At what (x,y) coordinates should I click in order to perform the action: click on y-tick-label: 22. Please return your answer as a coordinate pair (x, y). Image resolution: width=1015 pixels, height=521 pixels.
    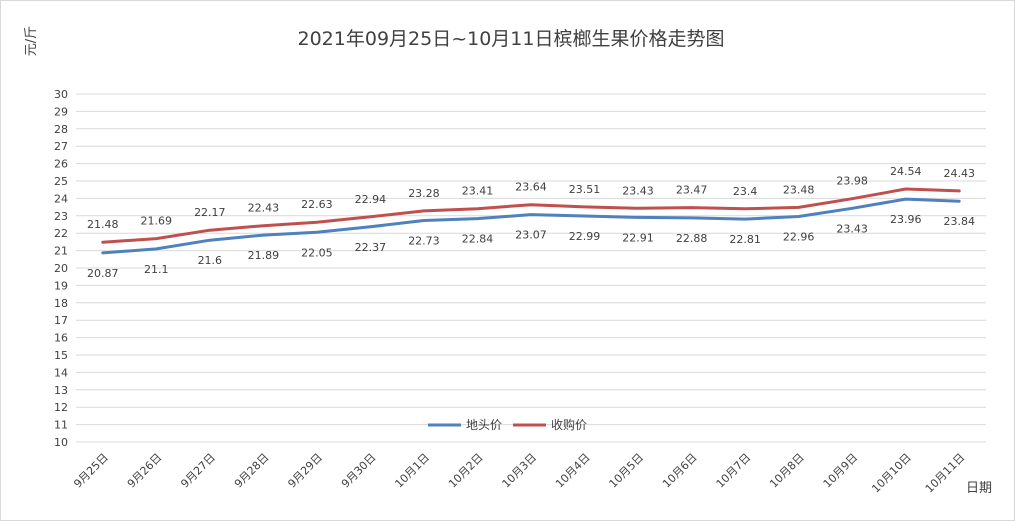
    Looking at the image, I should click on (61, 233).